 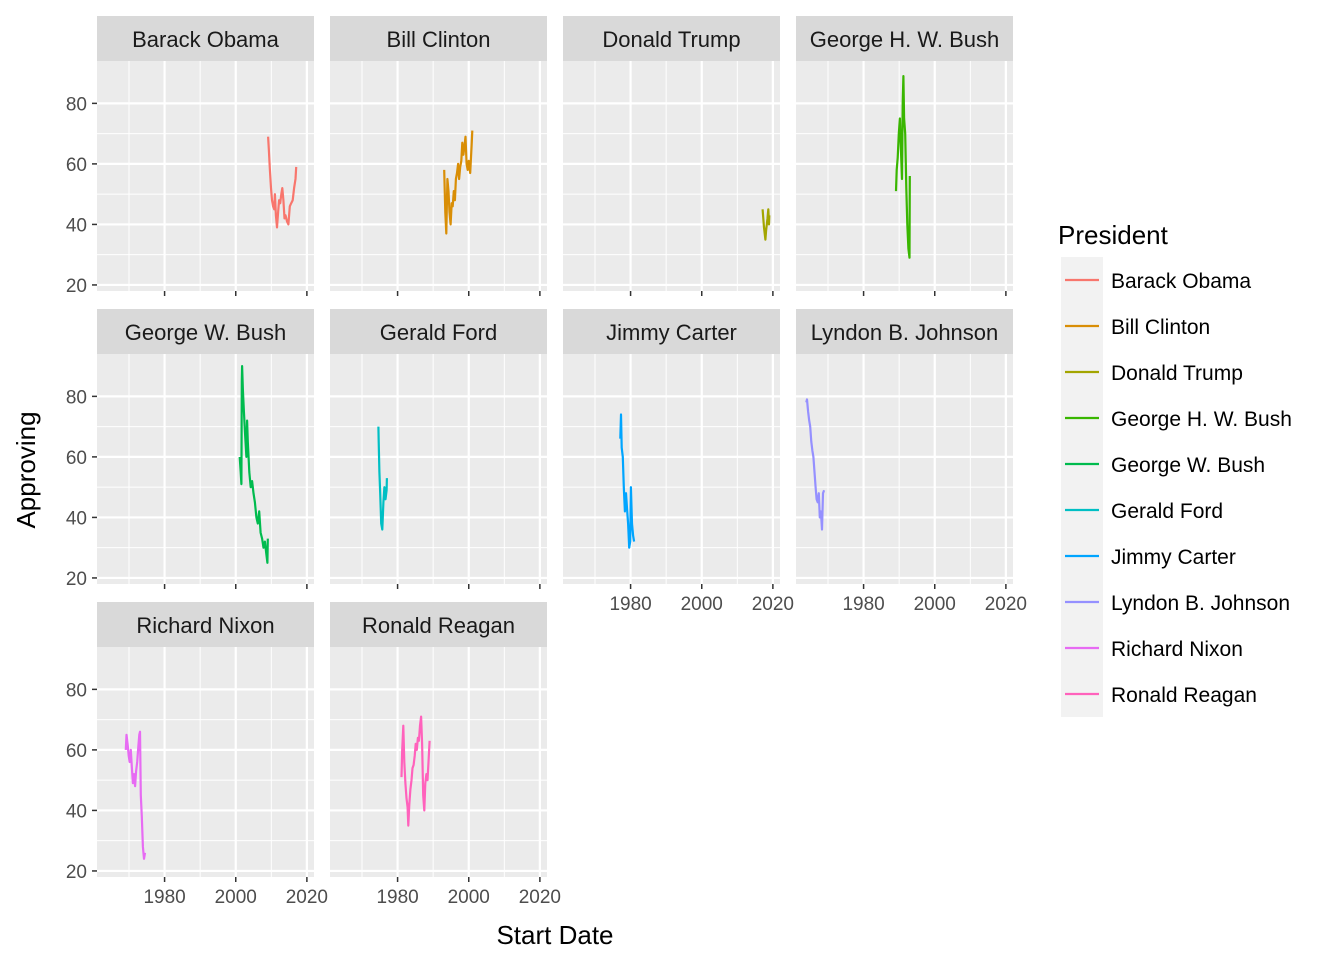 I want to click on facet-panel: Ronald Reagan, so click(x=438, y=739).